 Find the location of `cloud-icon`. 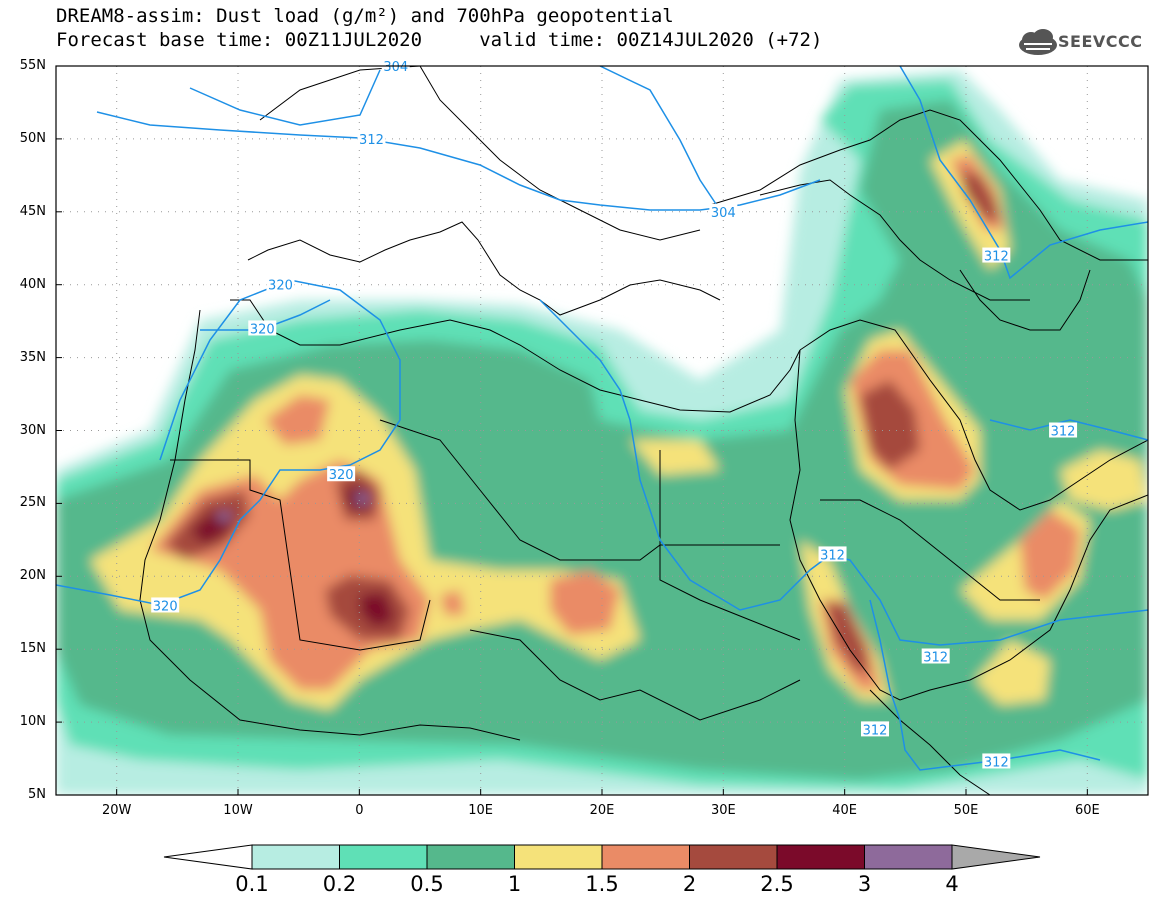

cloud-icon is located at coordinates (1038, 42).